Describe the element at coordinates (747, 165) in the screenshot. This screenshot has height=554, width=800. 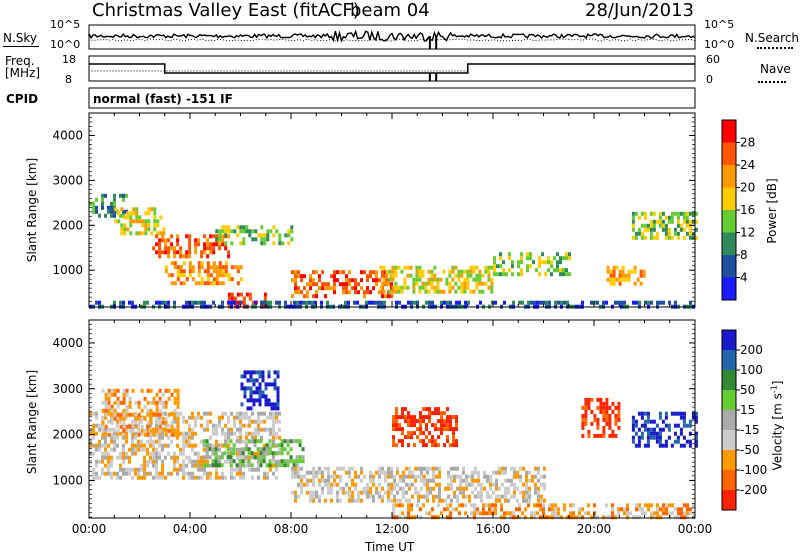
I see `power-colorbar-tick-label: 24` at that location.